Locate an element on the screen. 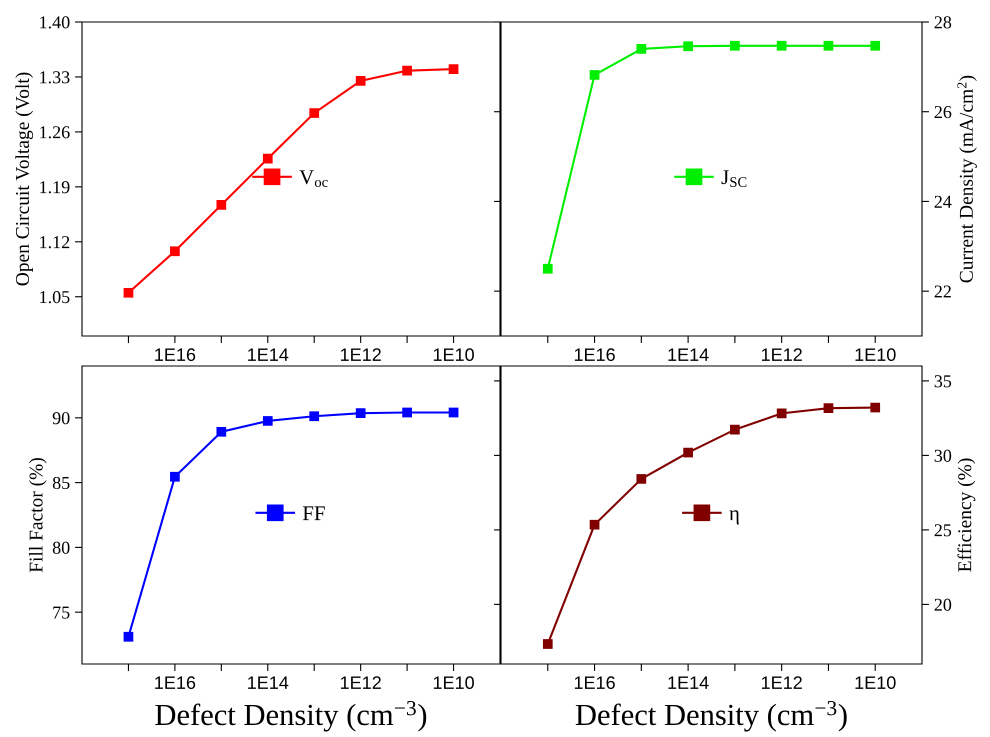 This screenshot has width=990, height=737. y-tick-label: 1.40 is located at coordinates (55, 22).